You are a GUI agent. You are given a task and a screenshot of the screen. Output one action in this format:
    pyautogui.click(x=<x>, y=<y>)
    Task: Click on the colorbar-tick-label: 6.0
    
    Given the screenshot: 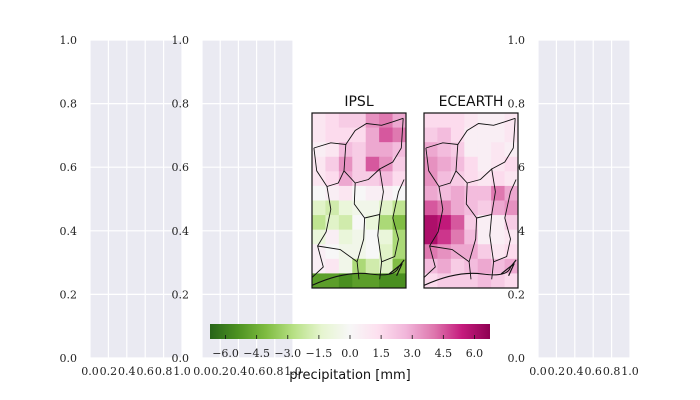 What is the action you would take?
    pyautogui.click(x=475, y=353)
    